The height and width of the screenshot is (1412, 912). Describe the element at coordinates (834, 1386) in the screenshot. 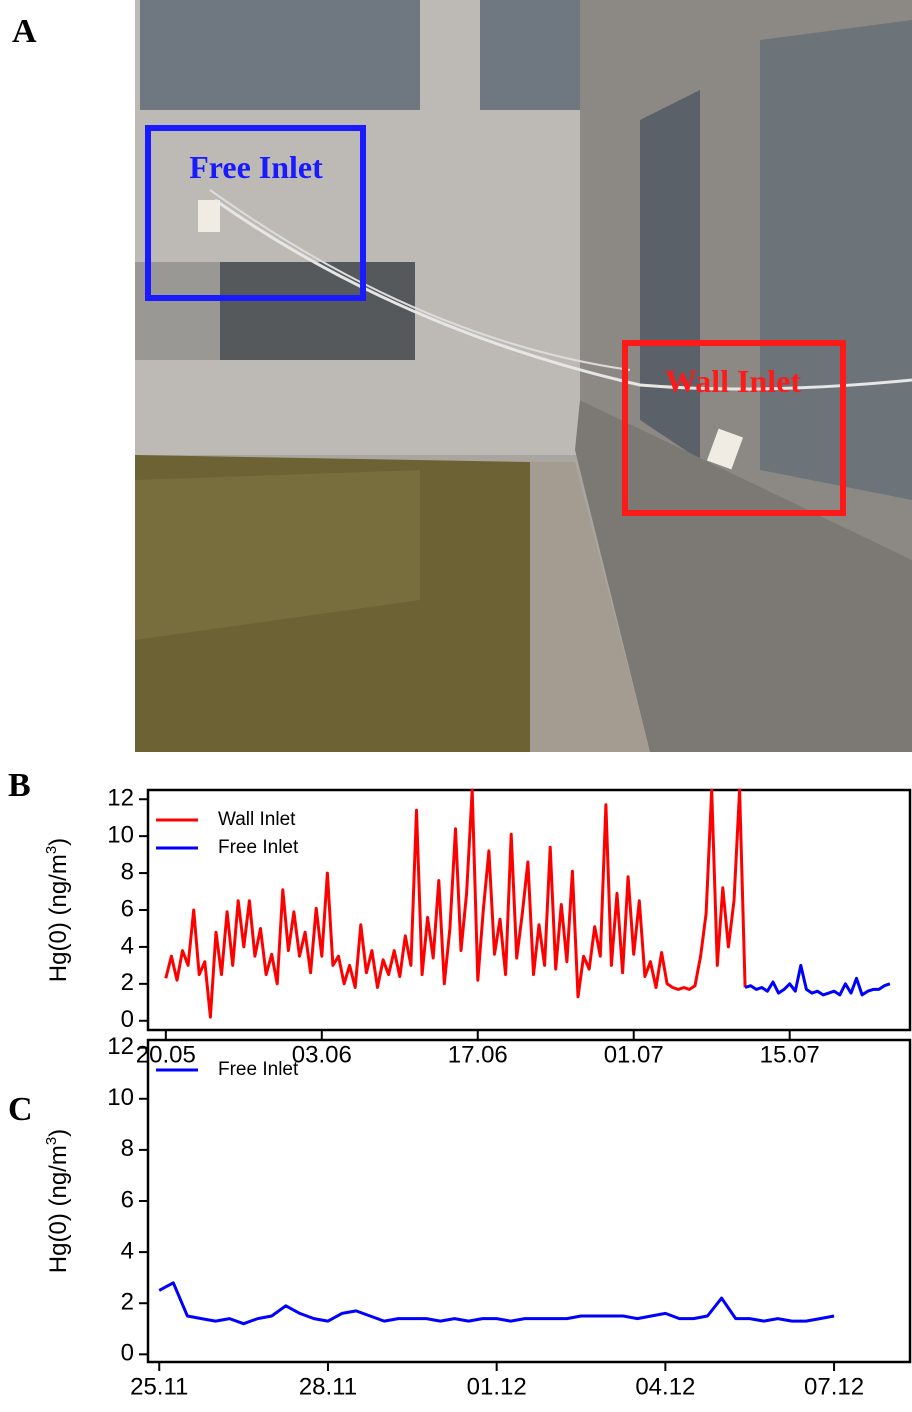

I see `x-tick-label: 07.12` at that location.